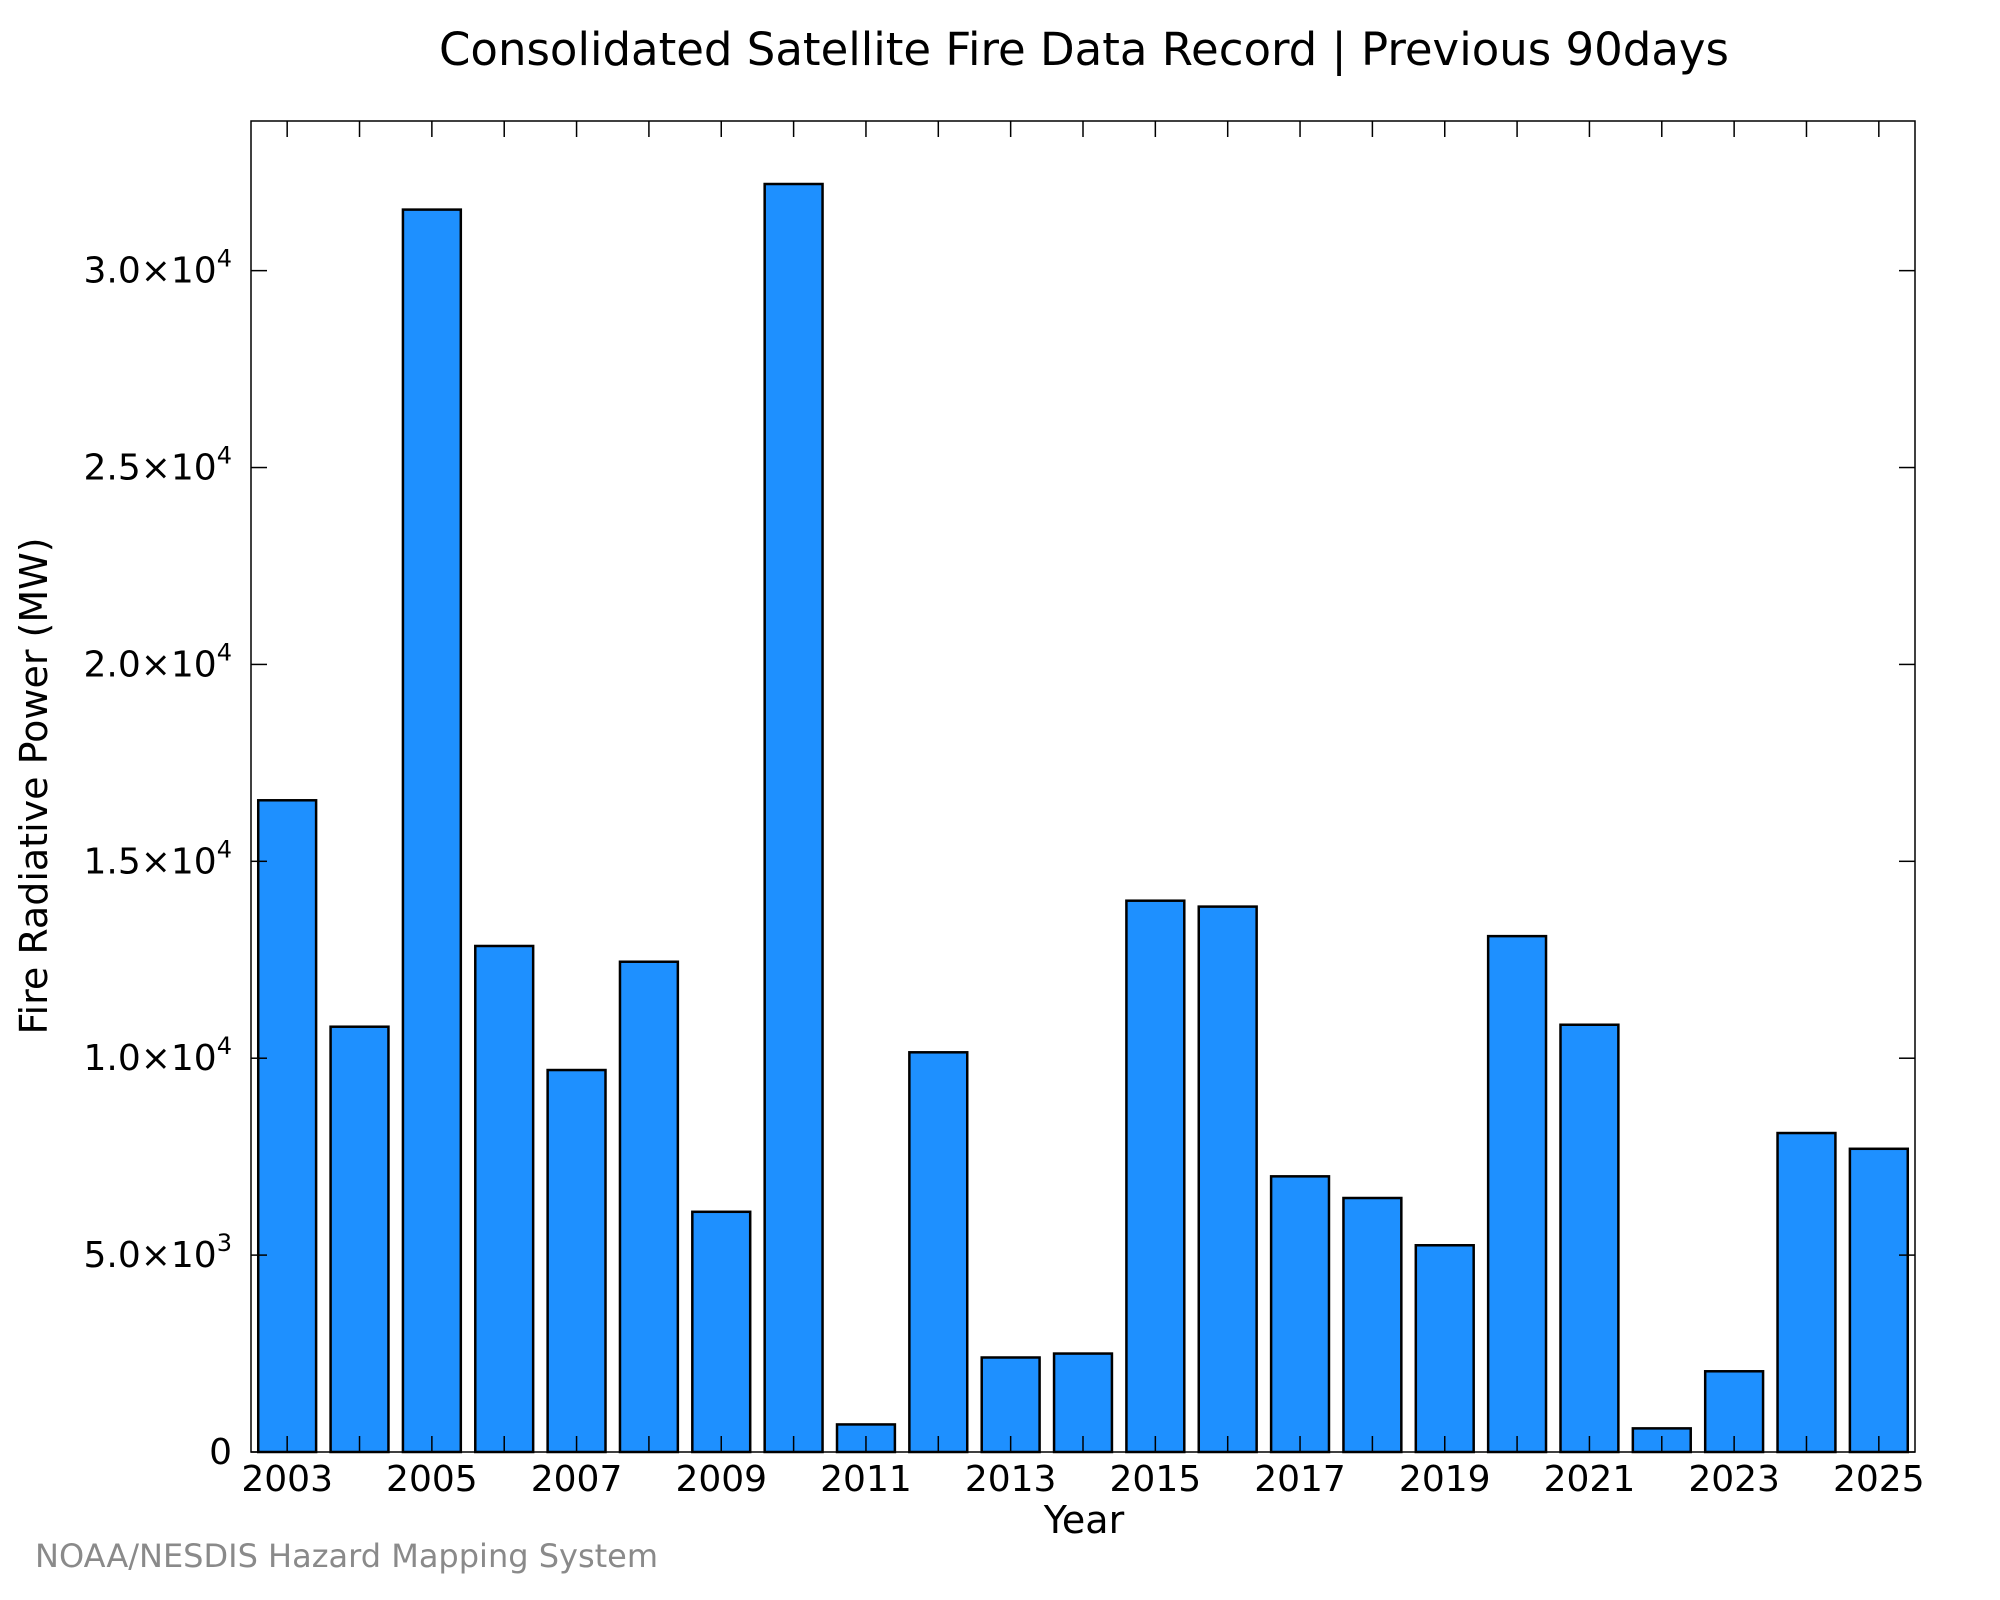 This screenshot has height=1600, width=2000. I want to click on bar-2005, so click(432, 831).